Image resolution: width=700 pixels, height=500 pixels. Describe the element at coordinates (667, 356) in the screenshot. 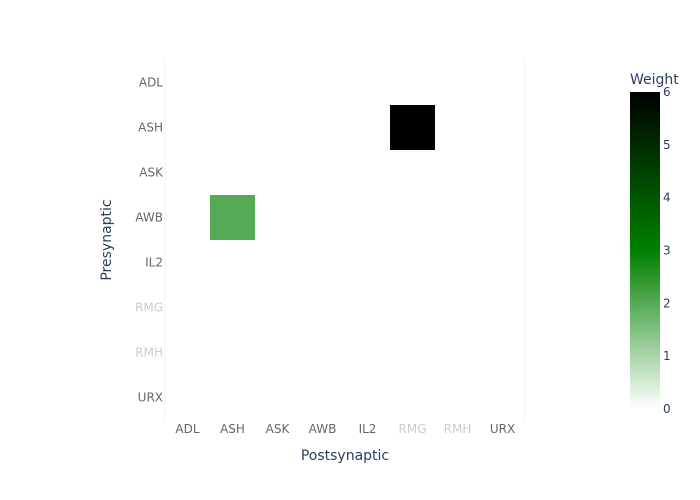

I see `colorbar-tick-1: 1` at that location.